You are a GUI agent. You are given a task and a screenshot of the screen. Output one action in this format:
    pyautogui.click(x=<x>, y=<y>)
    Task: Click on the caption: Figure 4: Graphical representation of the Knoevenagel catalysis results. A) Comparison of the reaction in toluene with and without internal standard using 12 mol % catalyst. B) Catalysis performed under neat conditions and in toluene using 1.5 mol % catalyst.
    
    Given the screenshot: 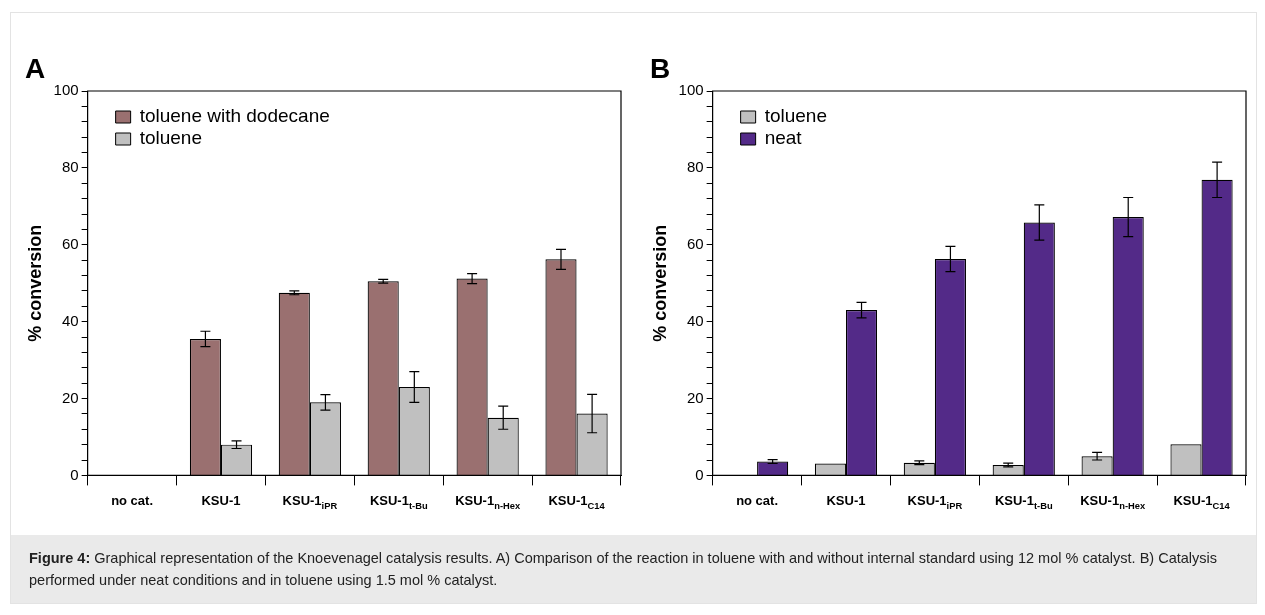 What is the action you would take?
    pyautogui.click(x=633, y=569)
    